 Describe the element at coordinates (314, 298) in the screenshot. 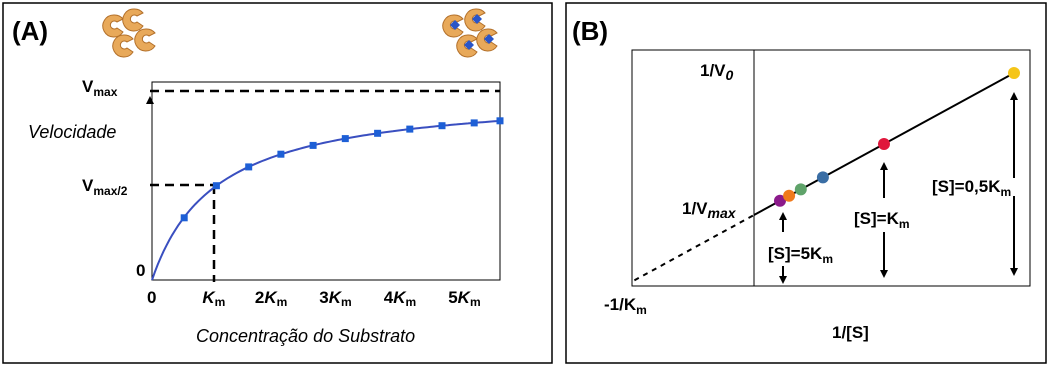

I see `x-tick-labels-a: 0 Km 2Km 3Km 4Km 5Km` at that location.